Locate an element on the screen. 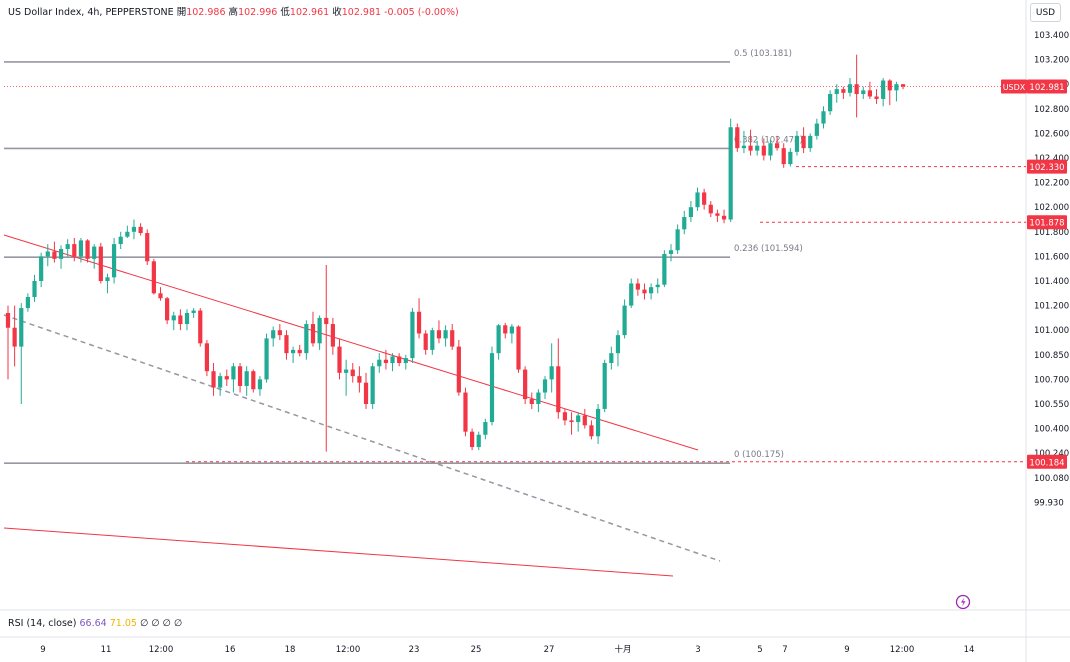 This screenshot has height=662, width=1070. rsi-value-1: 66.64 is located at coordinates (93, 623).